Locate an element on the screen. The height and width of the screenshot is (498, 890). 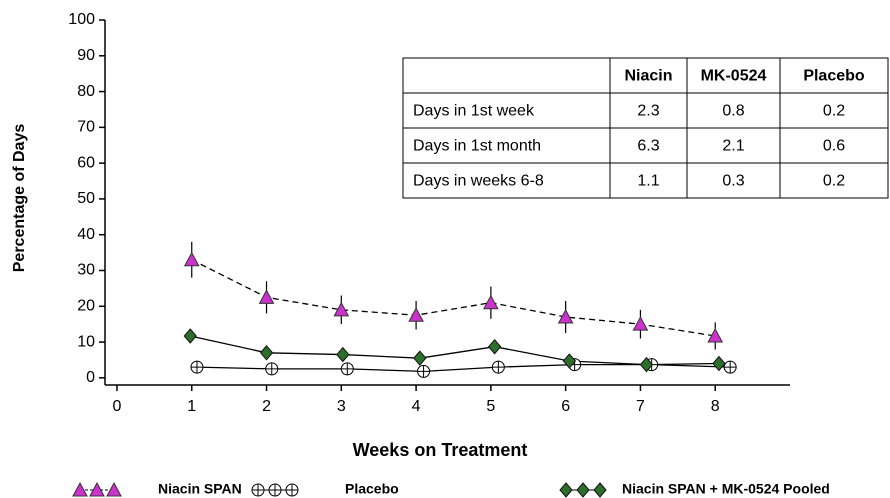
x-axis-label: Weeks on Treatment is located at coordinates (440, 450).